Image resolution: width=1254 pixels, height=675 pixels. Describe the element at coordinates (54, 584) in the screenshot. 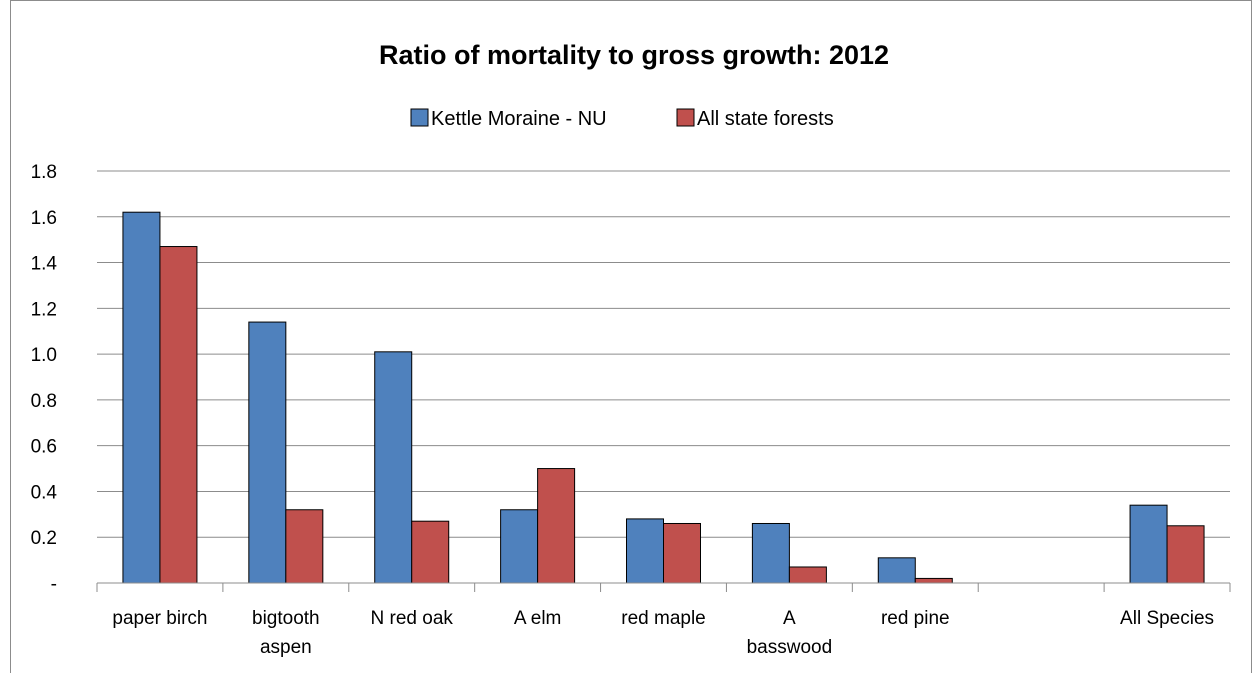

I see `y-tick-label: -` at that location.